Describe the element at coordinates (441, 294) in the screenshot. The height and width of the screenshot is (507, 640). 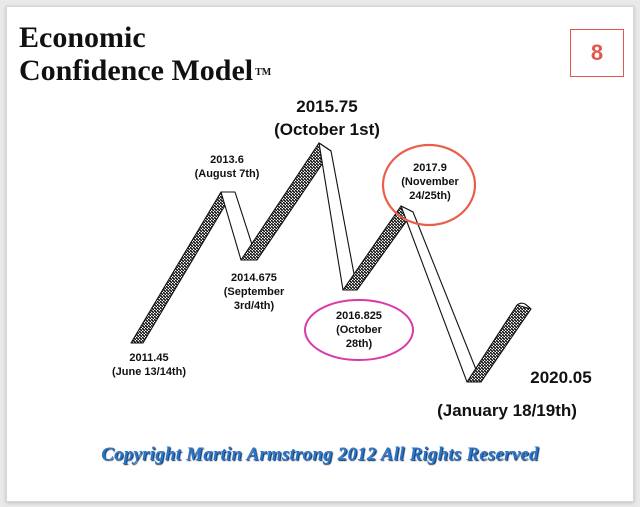
I see `wave-down-2017-2020` at that location.